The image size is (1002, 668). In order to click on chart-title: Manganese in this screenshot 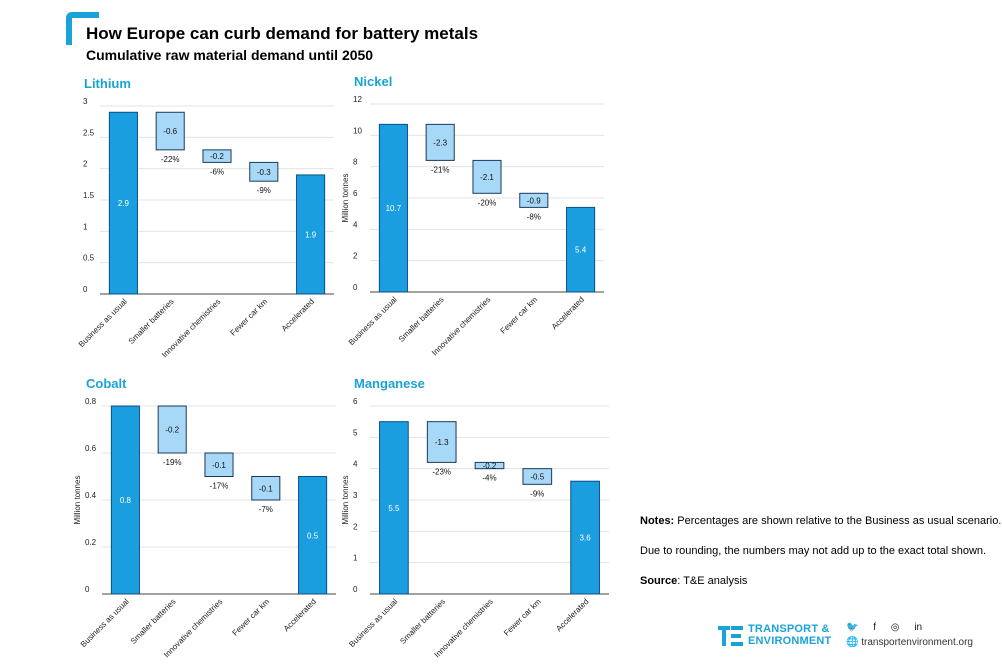, I will do `click(389, 383)`.